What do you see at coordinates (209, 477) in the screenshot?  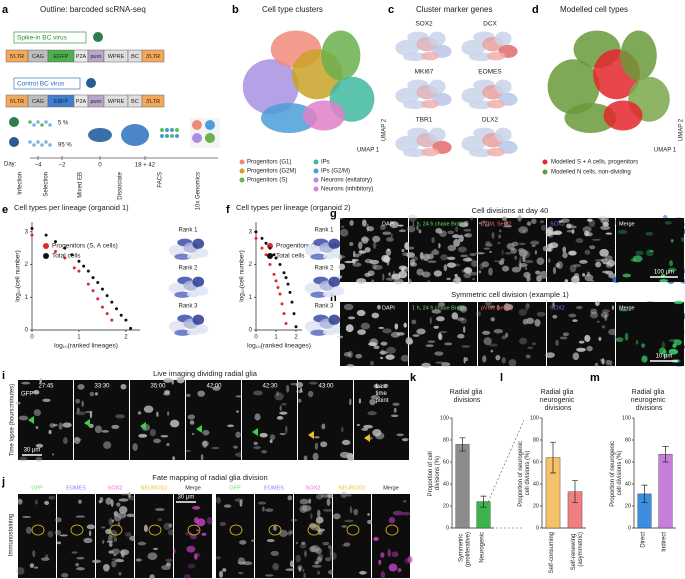 I see `label: Fate mapping of radial glia division` at bounding box center [209, 477].